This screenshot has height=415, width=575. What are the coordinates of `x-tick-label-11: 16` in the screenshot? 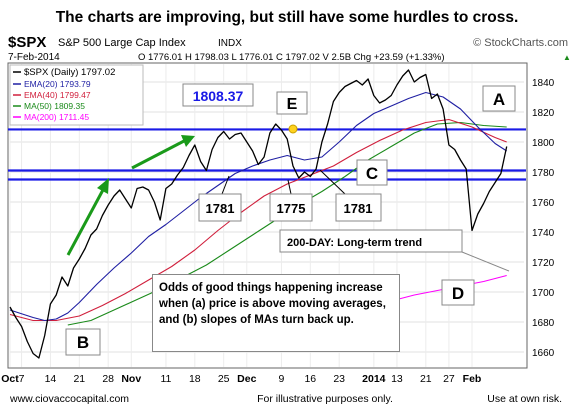 It's located at (310, 379).